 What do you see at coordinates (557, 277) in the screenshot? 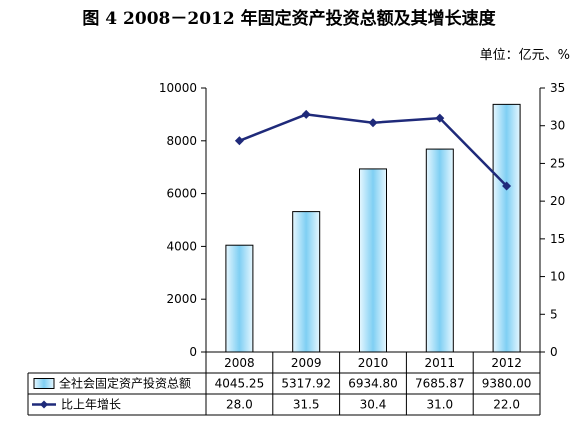
I see `right-tick-label: 10` at bounding box center [557, 277].